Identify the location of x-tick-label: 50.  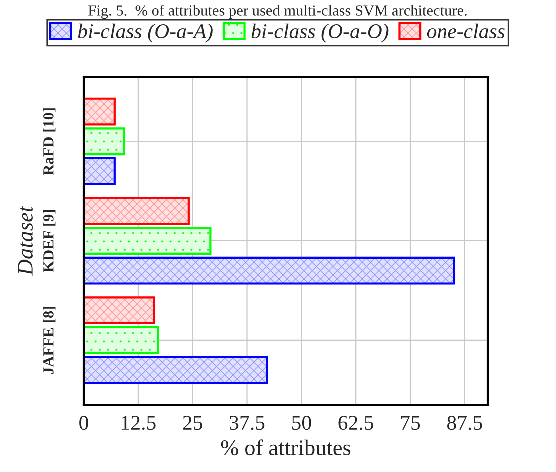
(302, 423).